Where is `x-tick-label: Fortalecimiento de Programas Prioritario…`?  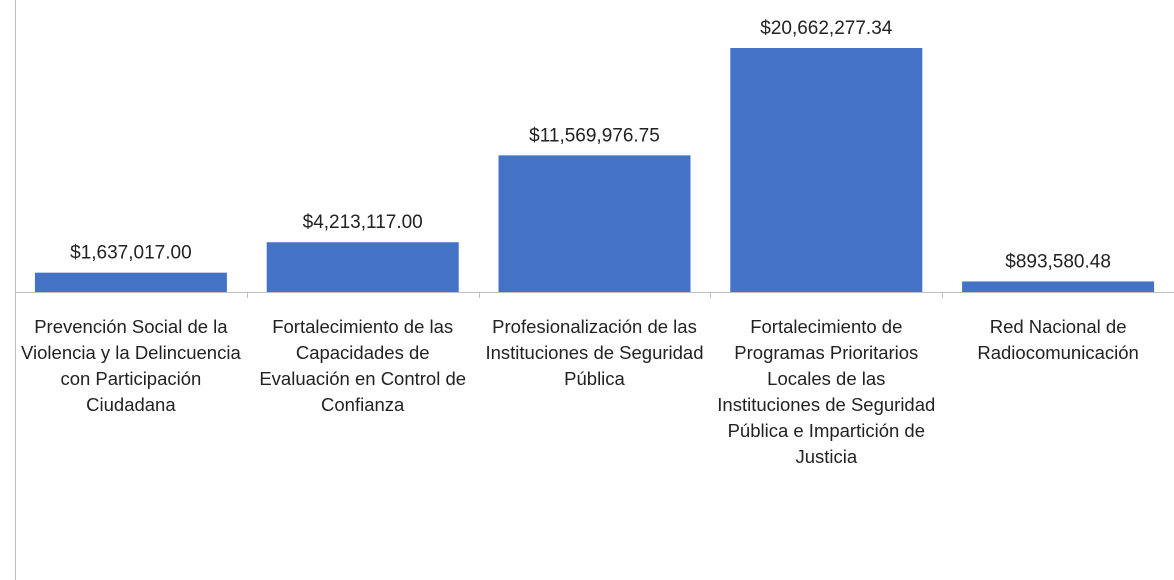
x-tick-label: Fortalecimiento de Programas Prioritario… is located at coordinates (826, 391).